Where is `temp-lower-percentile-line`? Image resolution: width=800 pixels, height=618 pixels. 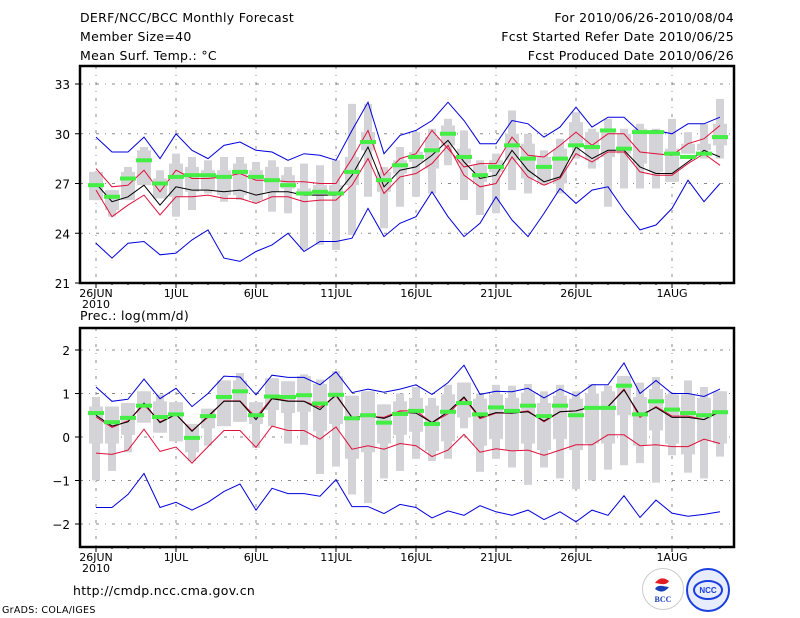 temp-lower-percentile-line is located at coordinates (408, 181).